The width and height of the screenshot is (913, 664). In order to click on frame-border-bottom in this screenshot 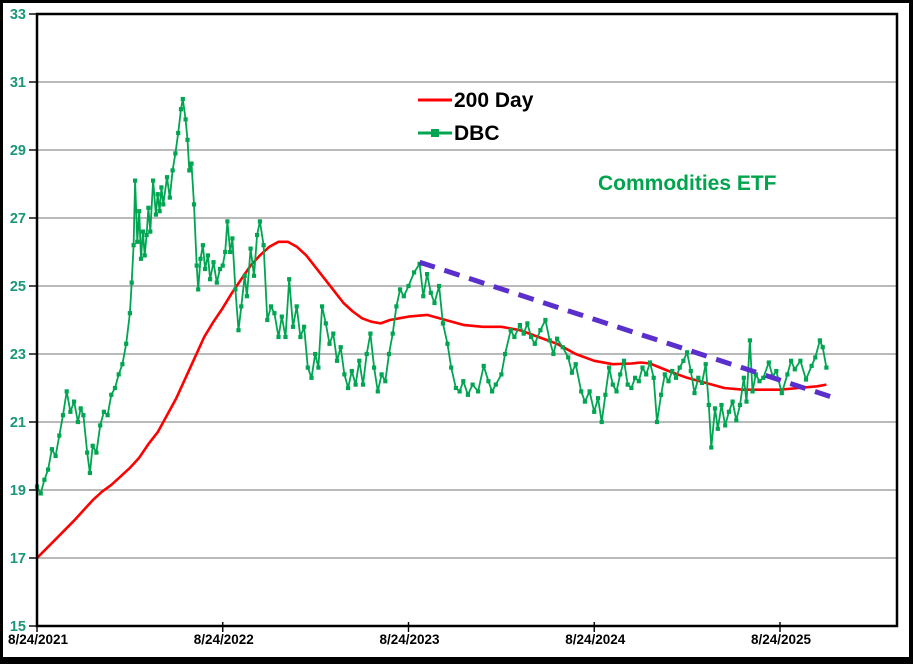, I will do `click(456, 660)`.